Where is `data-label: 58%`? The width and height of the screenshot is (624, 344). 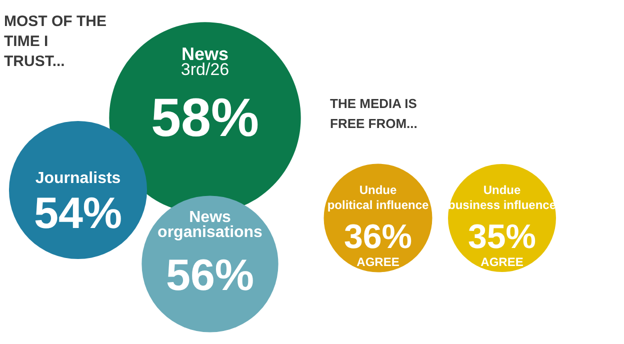 data-label: 58% is located at coordinates (205, 118).